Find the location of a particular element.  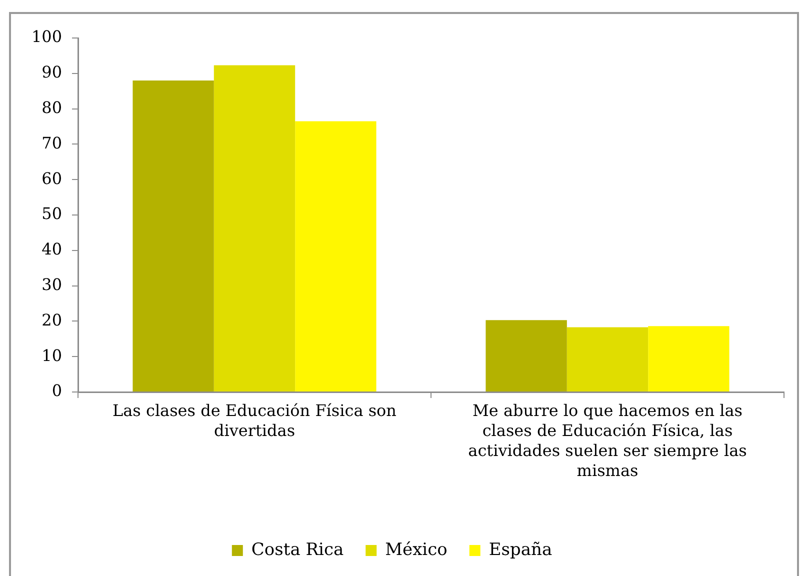

y-tick-label: 0 is located at coordinates (57, 390).